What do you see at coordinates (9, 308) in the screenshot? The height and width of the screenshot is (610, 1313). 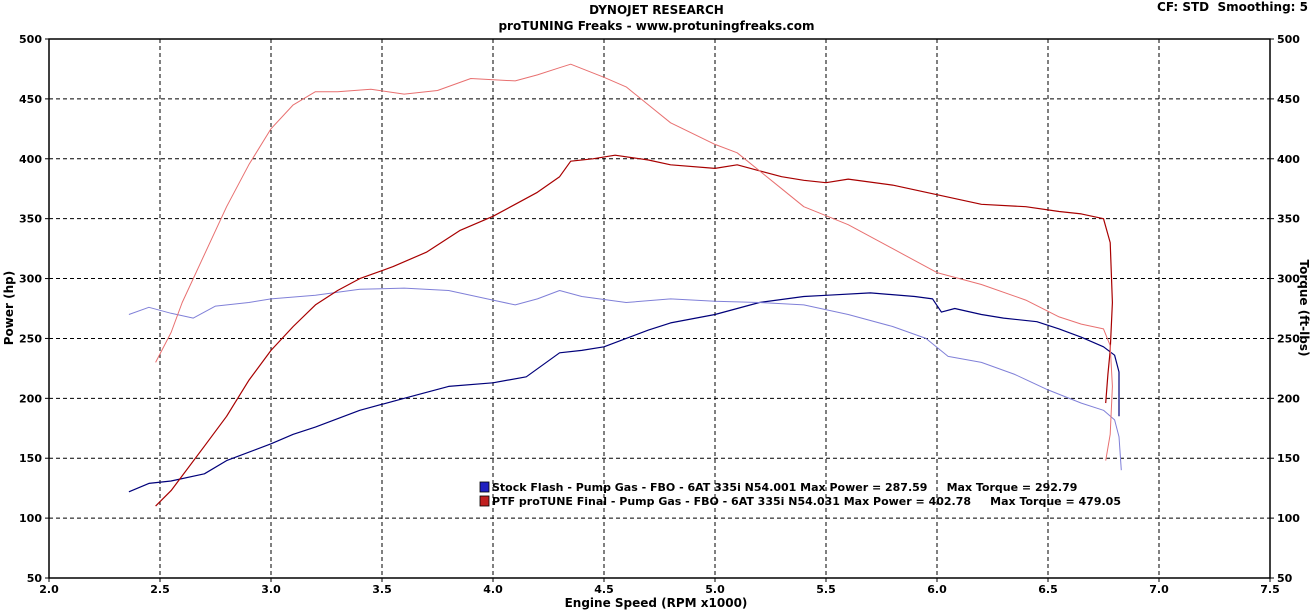 I see `left-axis-label: Power (hp)` at bounding box center [9, 308].